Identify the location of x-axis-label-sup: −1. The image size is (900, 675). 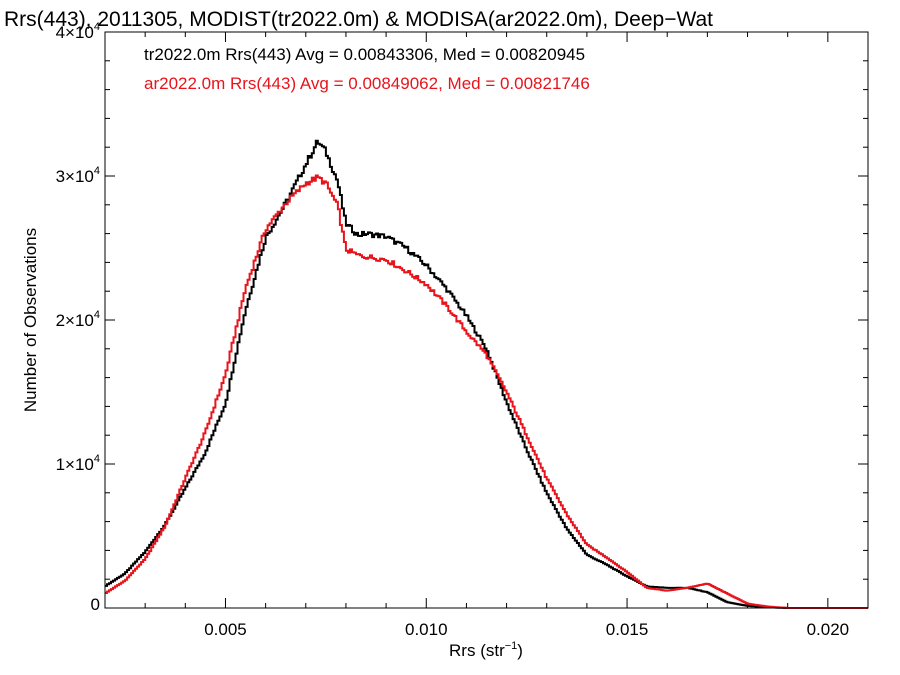
(511, 646).